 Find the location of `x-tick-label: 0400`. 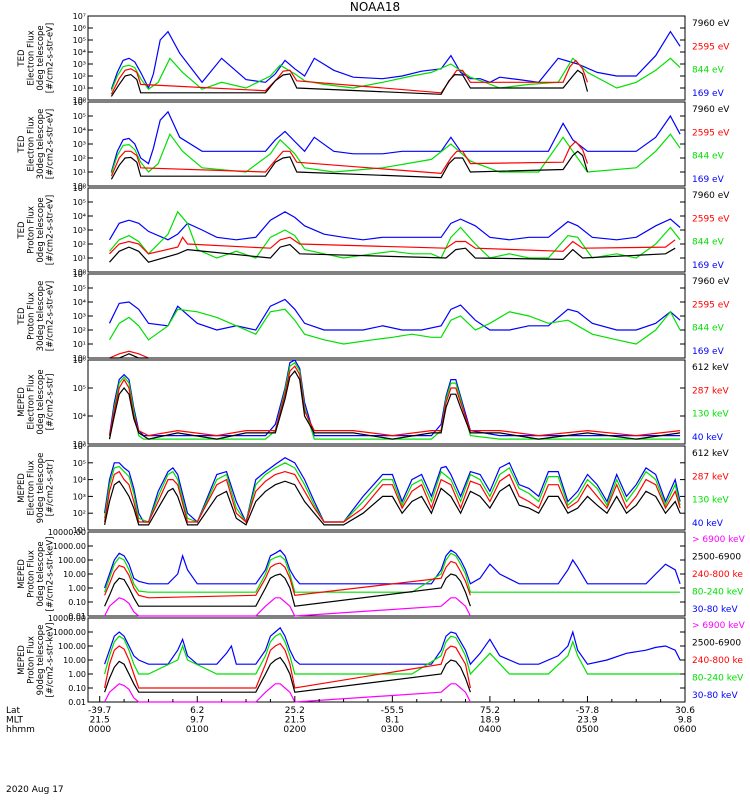

x-tick-label: 0400 is located at coordinates (489, 730).